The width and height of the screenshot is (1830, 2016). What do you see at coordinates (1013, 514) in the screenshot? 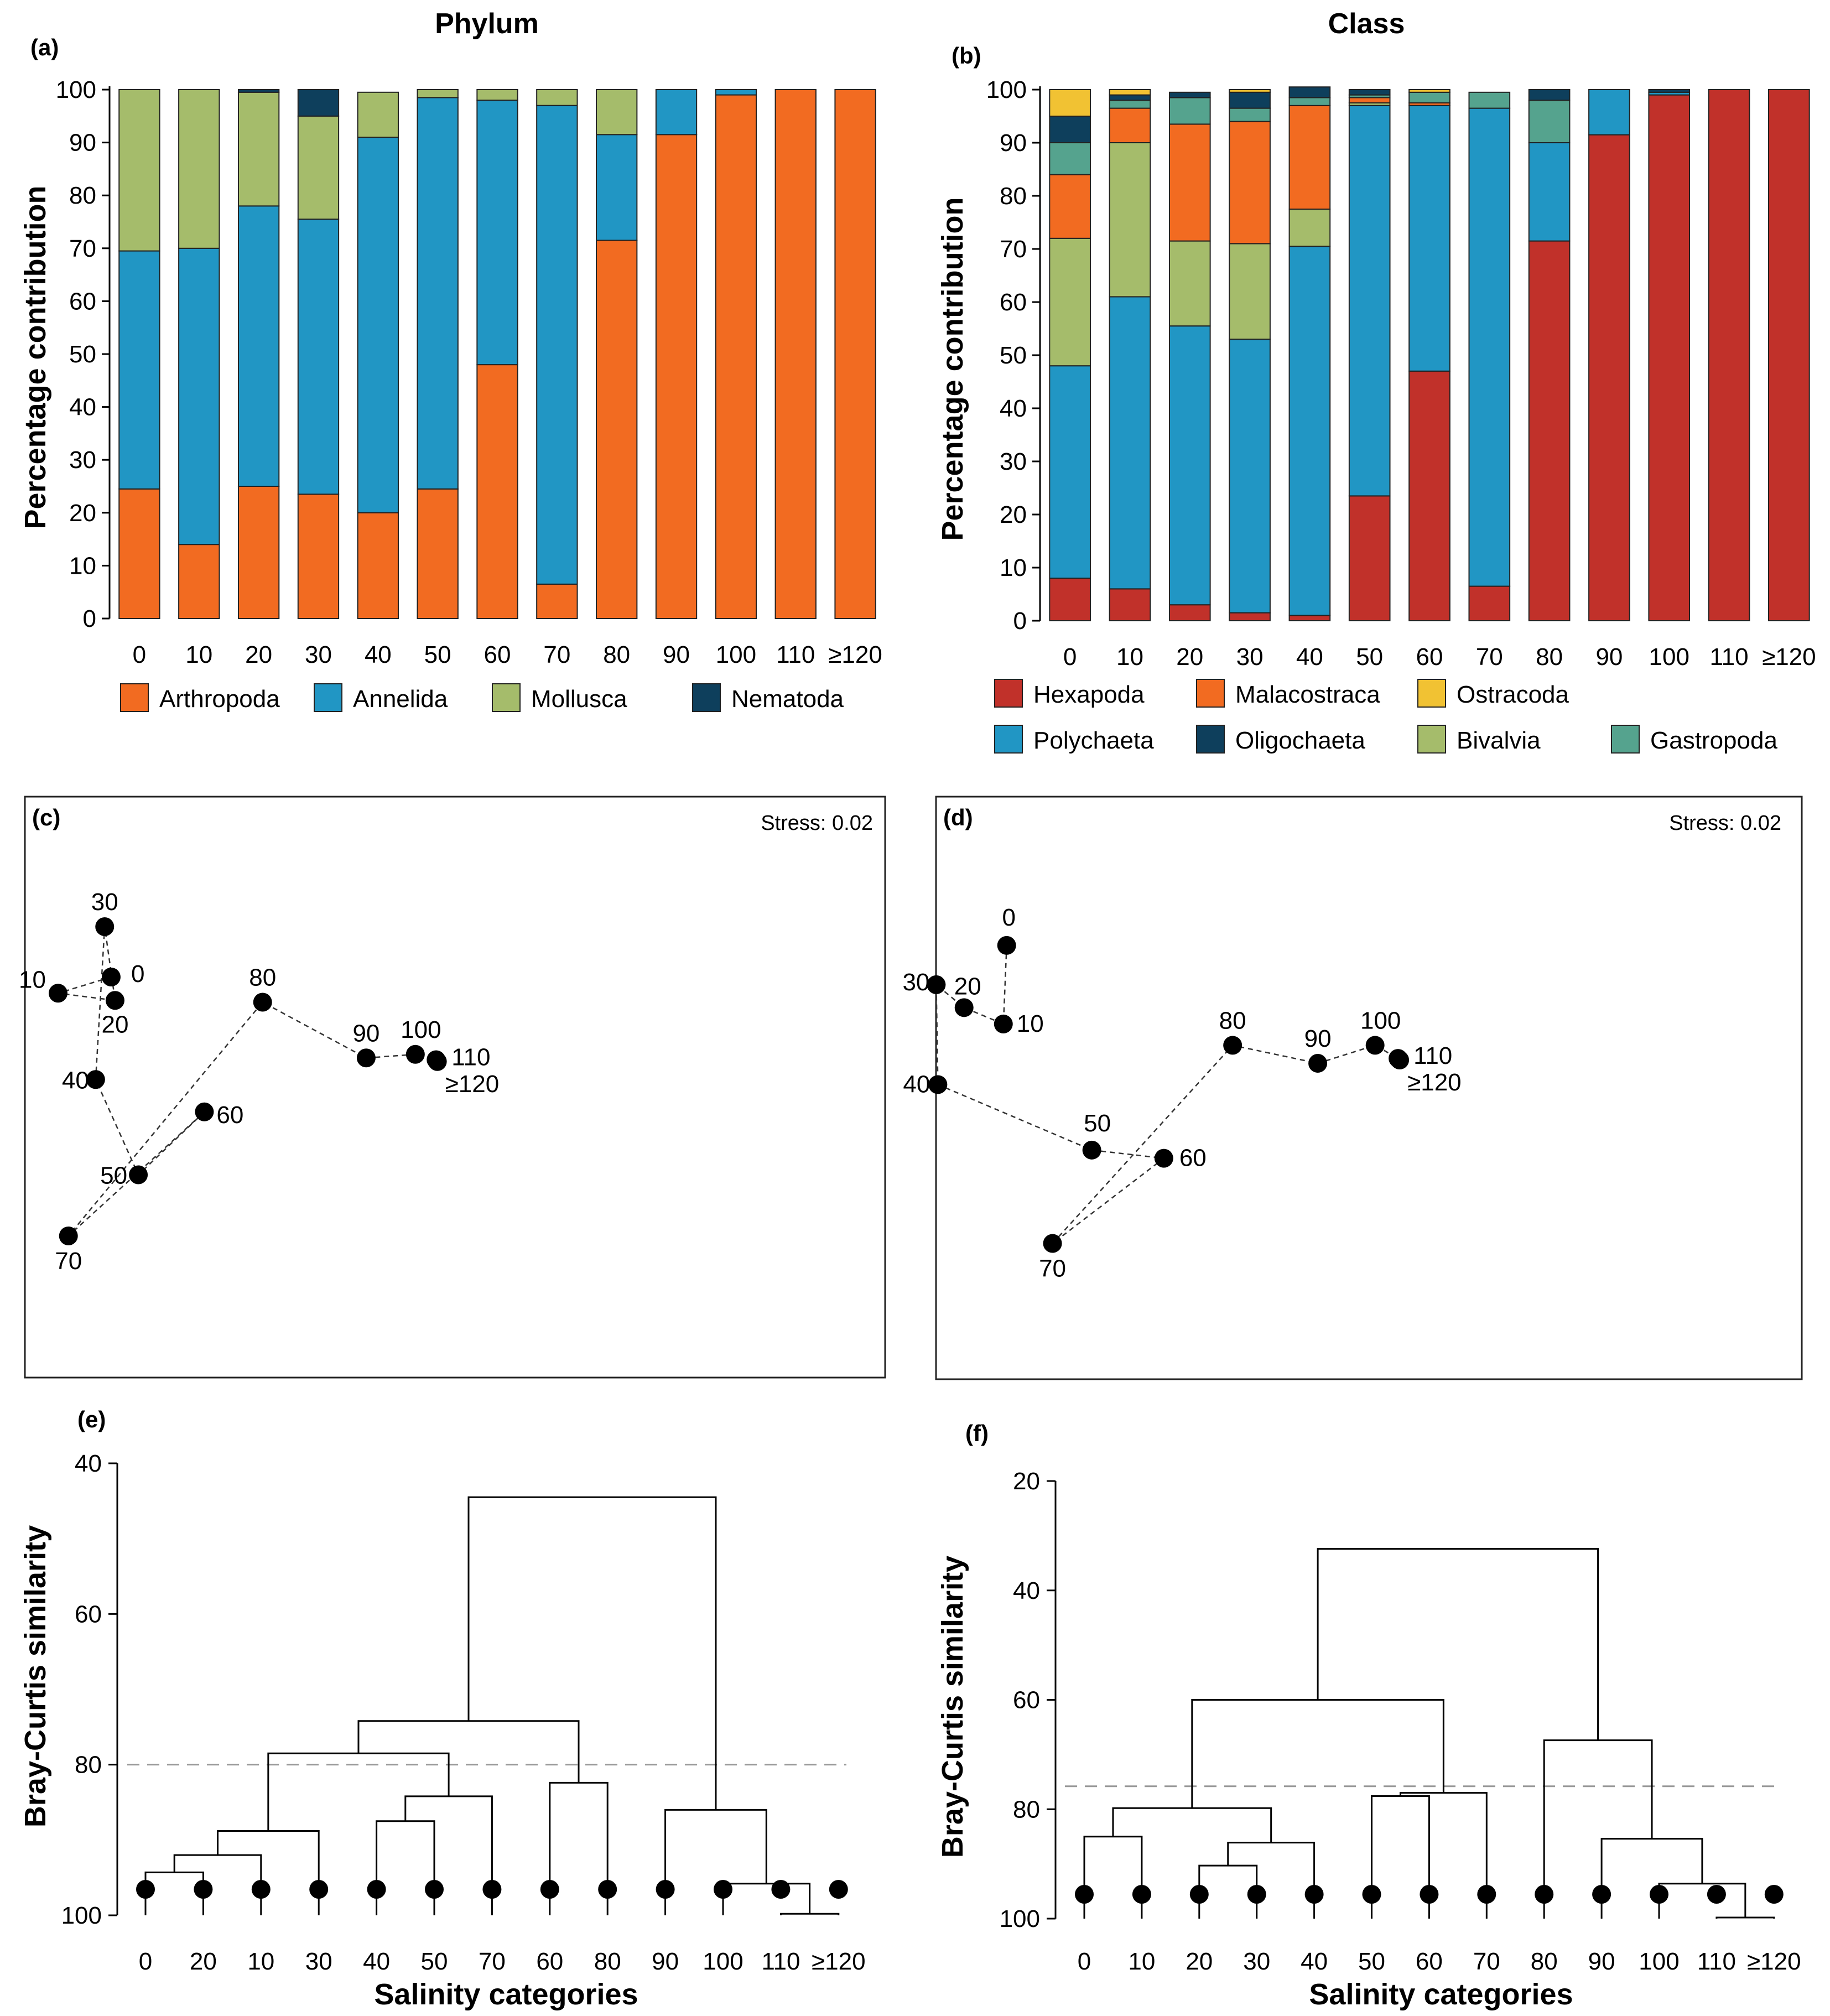
I see `y-tick-label: 20` at bounding box center [1013, 514].